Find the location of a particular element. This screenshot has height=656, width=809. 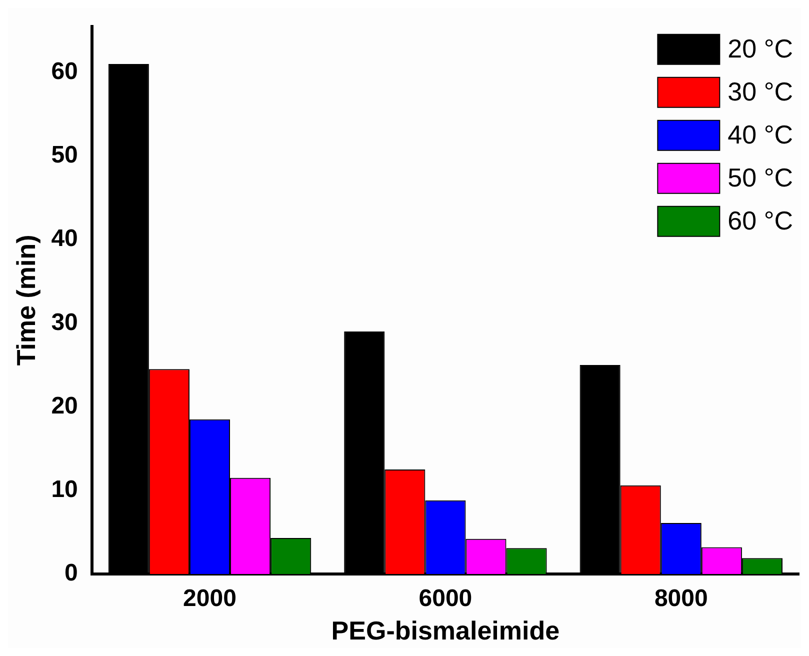

y-tick-label: 10 is located at coordinates (64, 490).